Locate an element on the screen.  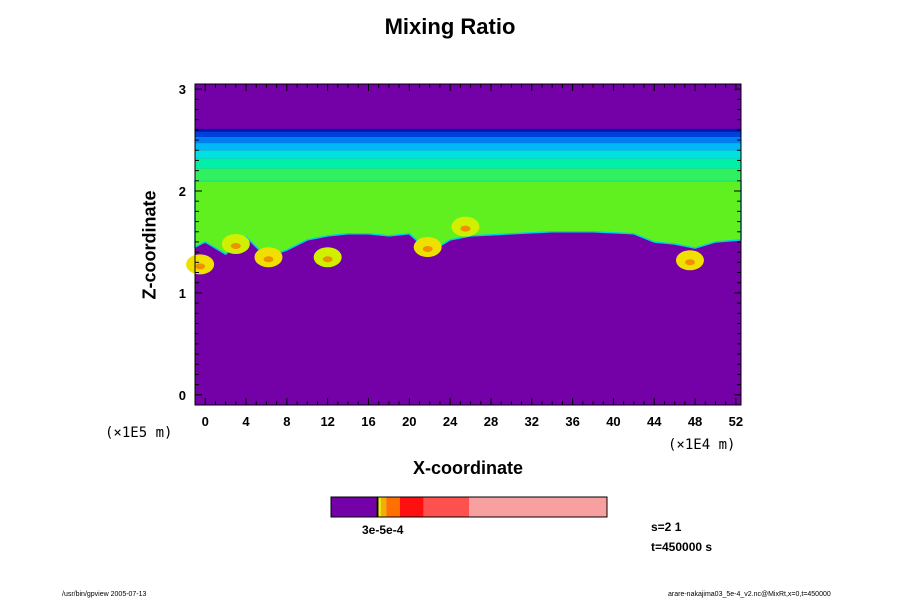
colorbar is located at coordinates (469, 507).